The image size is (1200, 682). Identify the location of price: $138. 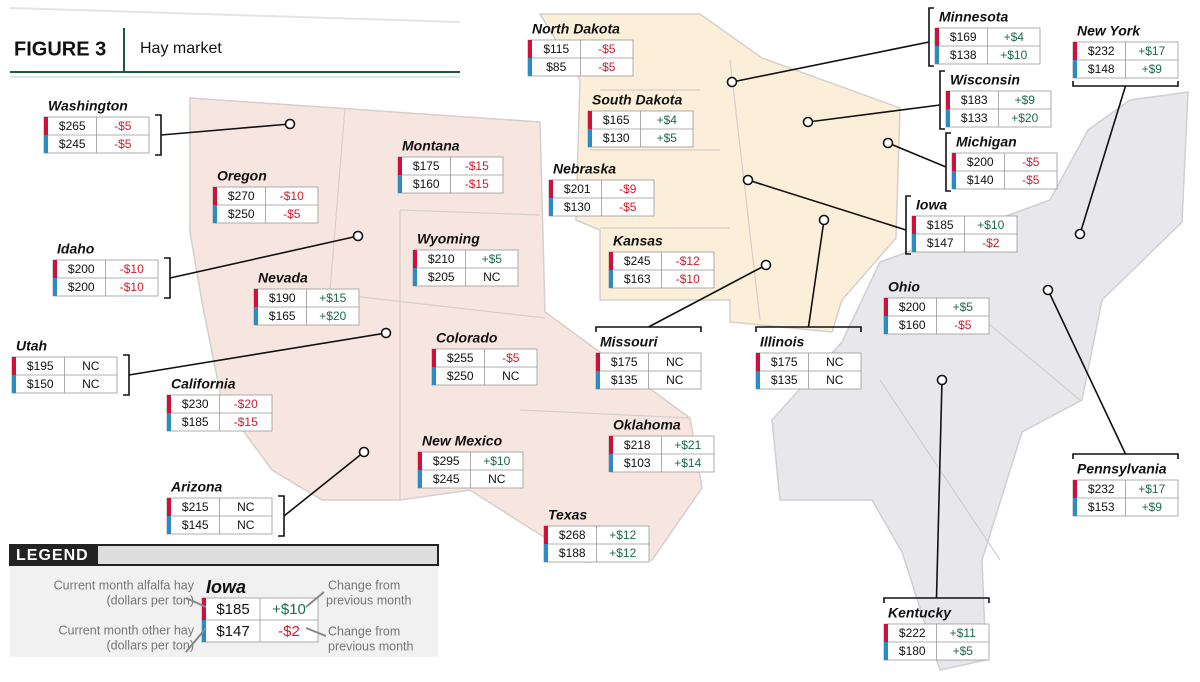
(963, 55).